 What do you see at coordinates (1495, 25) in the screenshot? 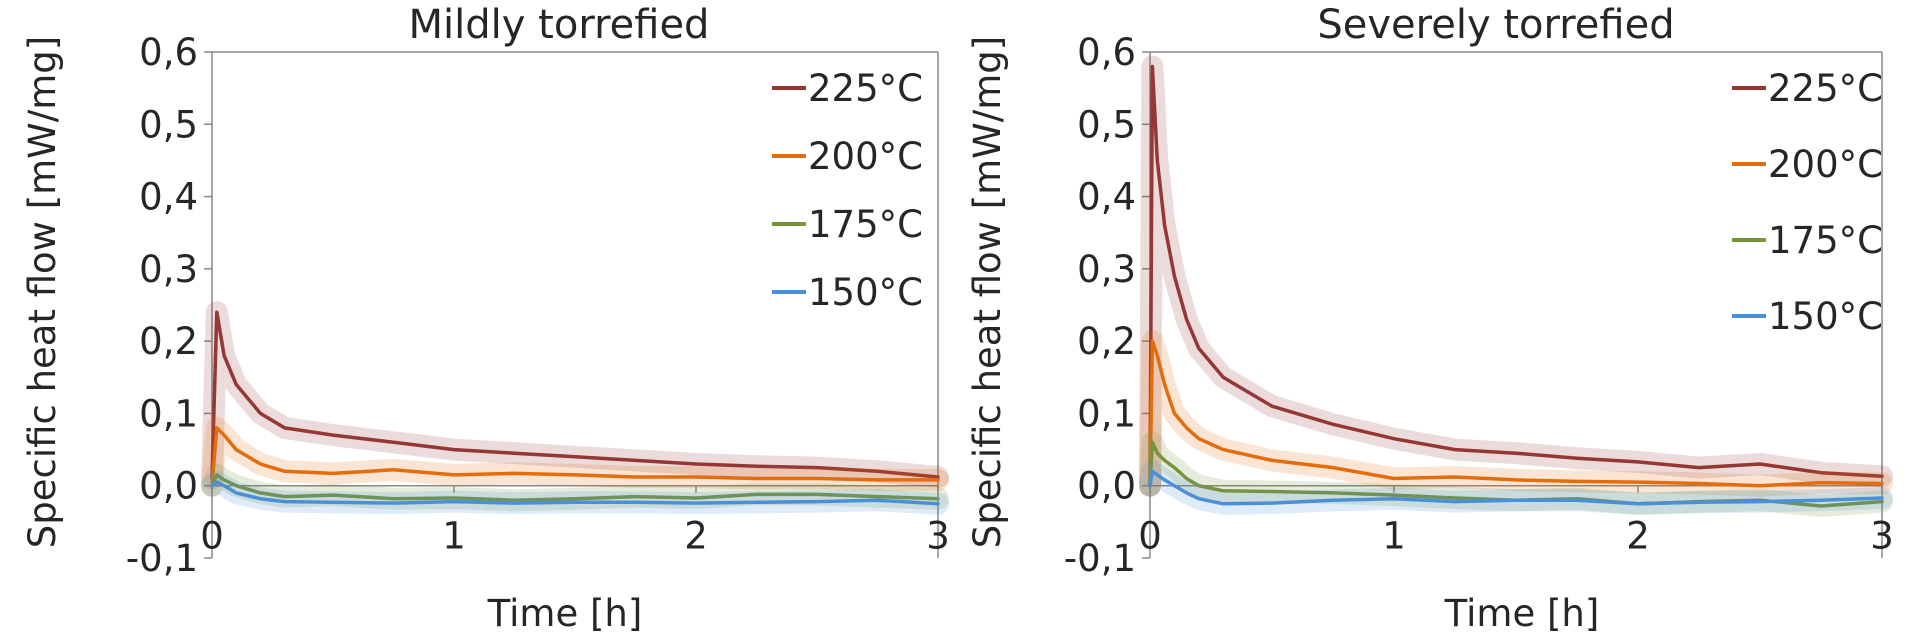
I see `chart-title: Severely torrefied` at bounding box center [1495, 25].